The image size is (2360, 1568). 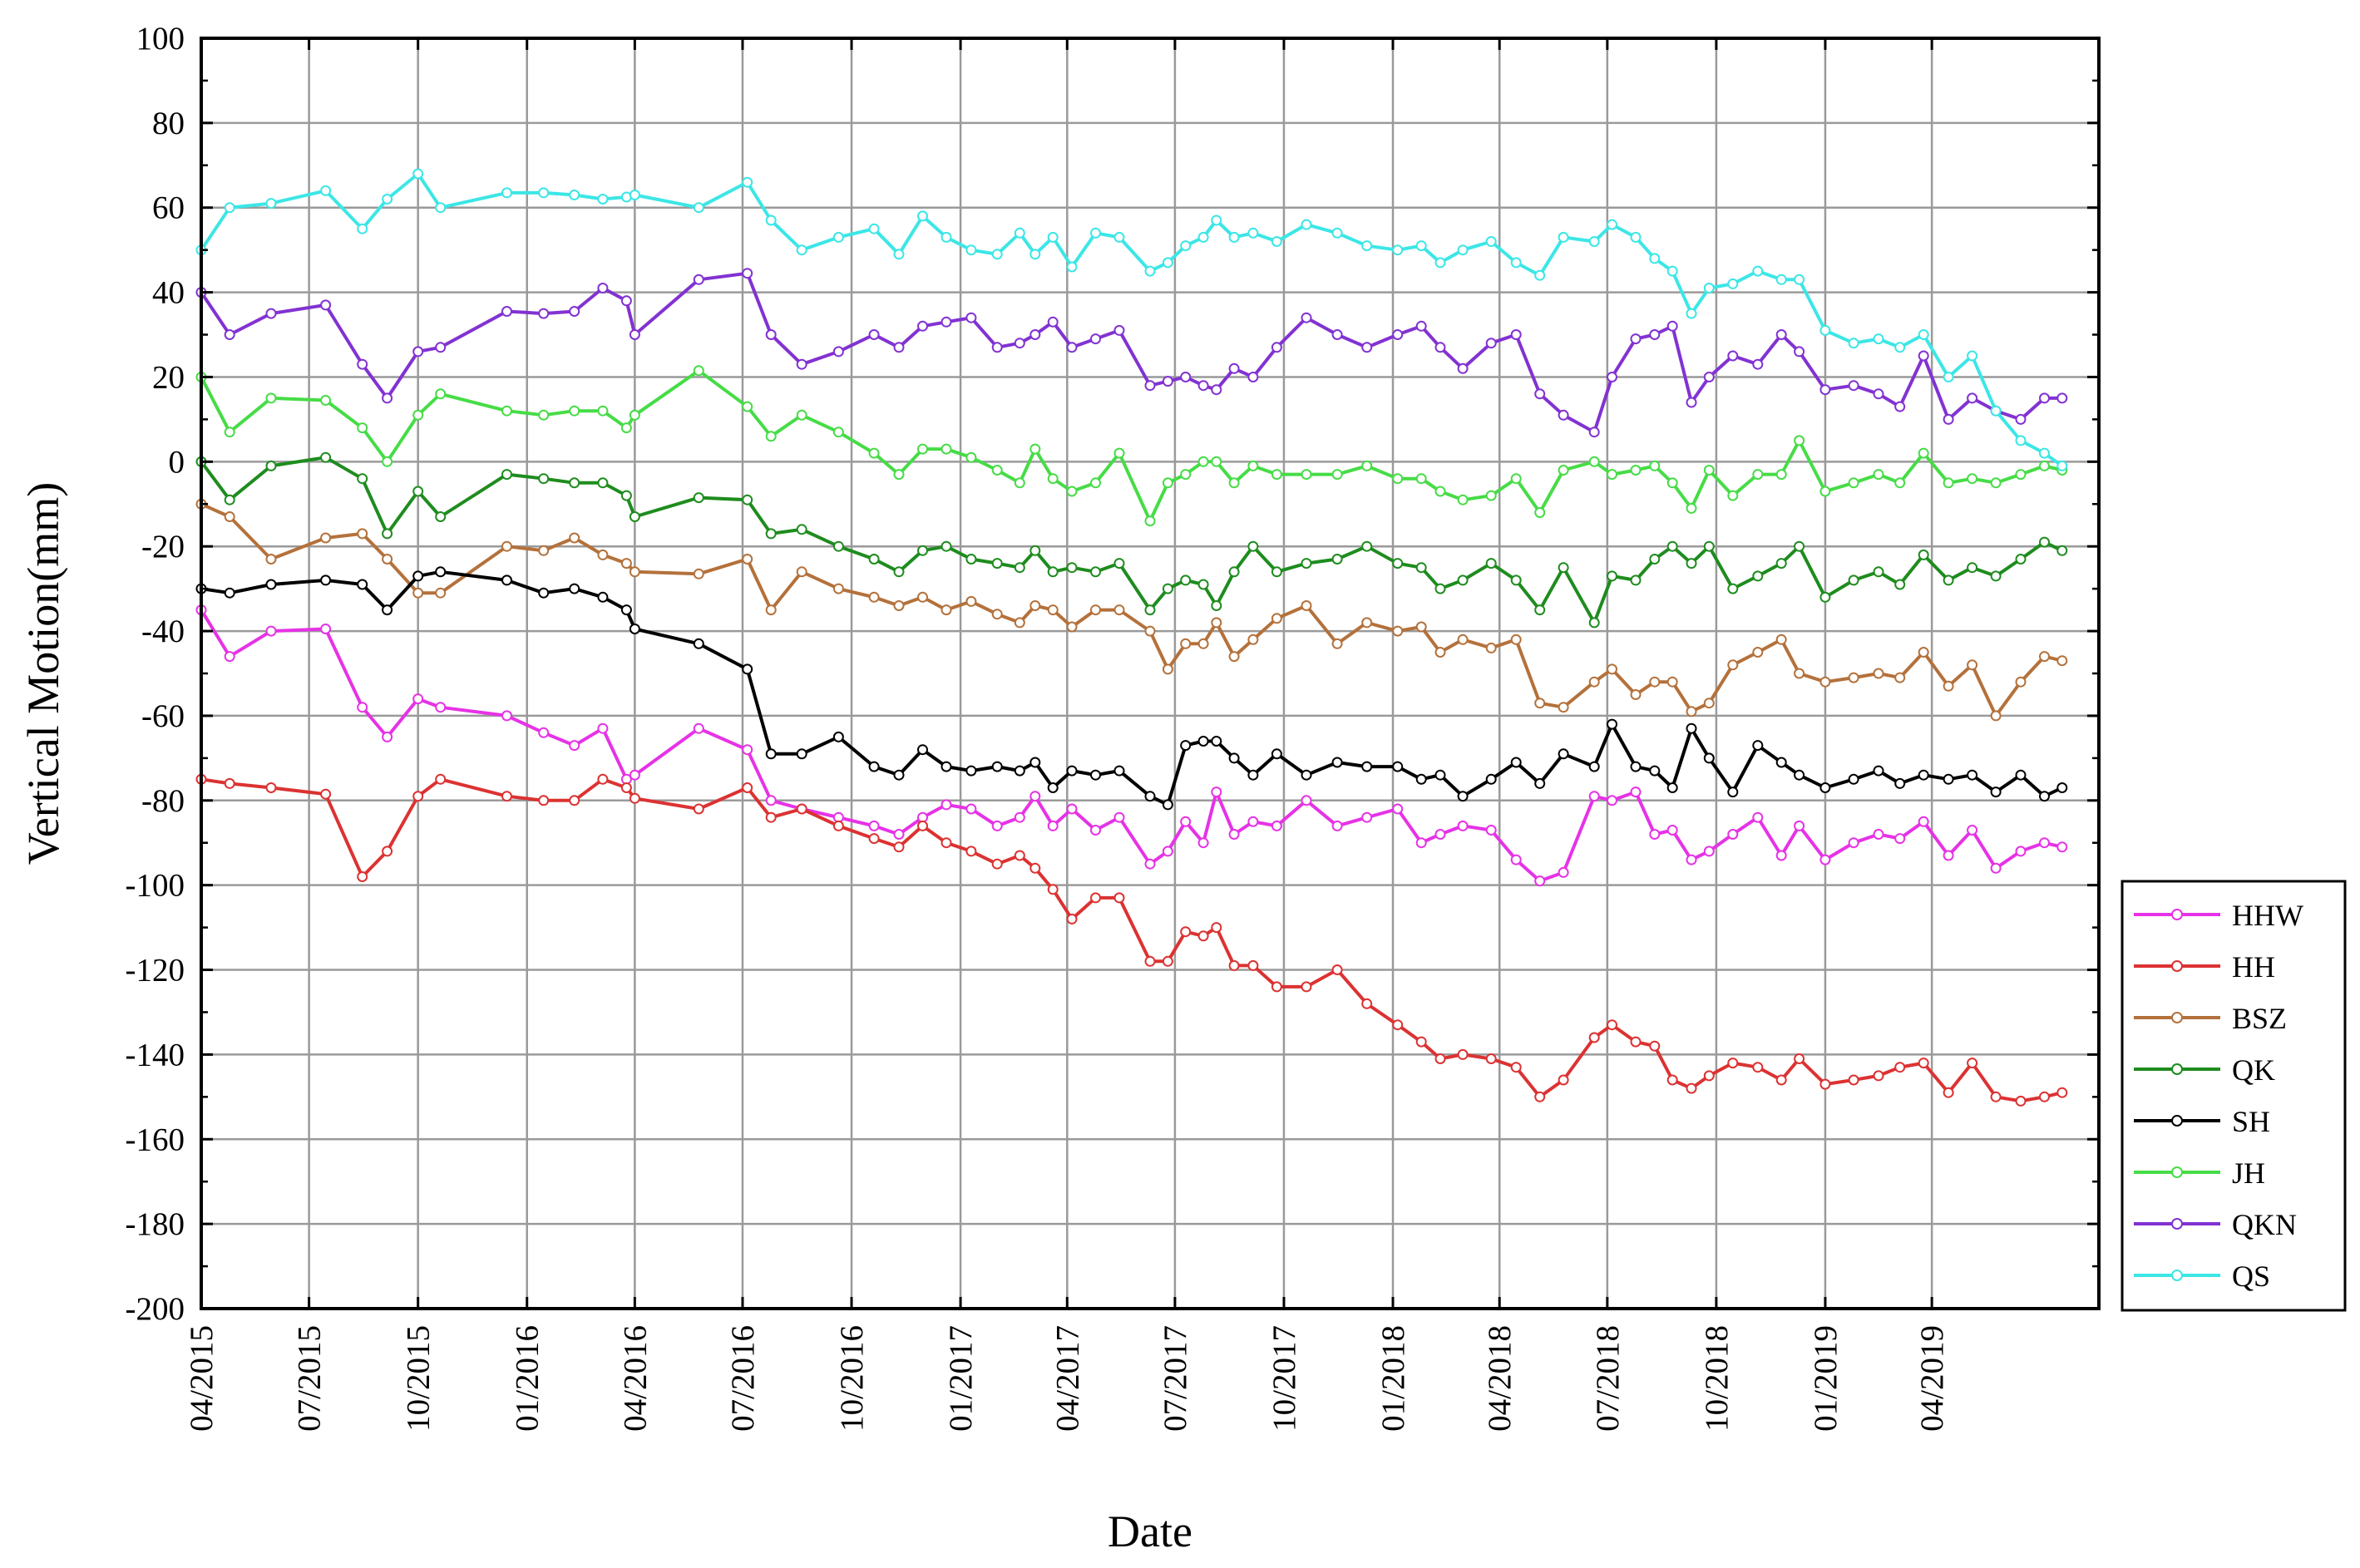 I want to click on x-axis-title: Date, so click(x=1150, y=1531).